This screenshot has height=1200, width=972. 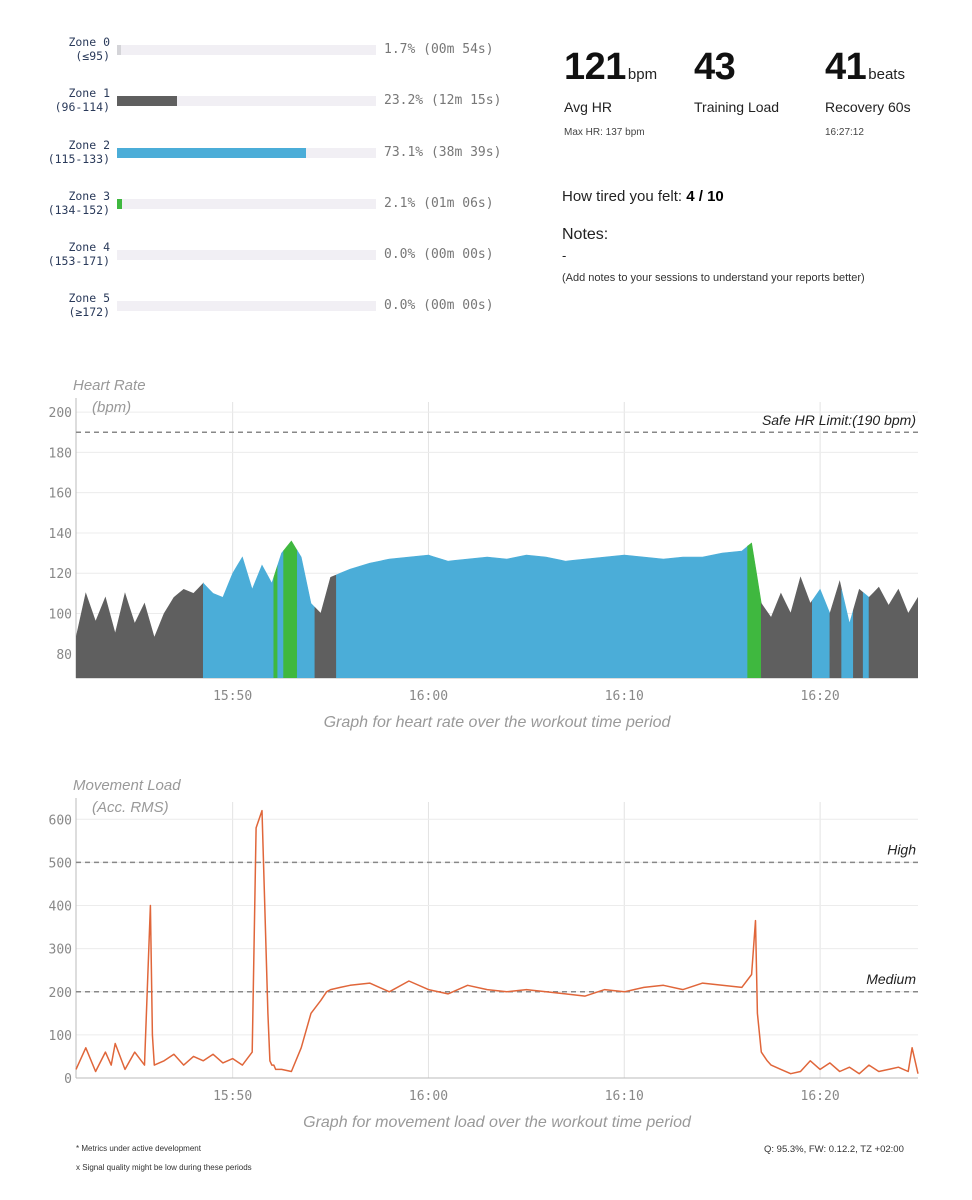 I want to click on zone-row: Zone 0 (≤95) 1.7% (00m 54s), so click(x=270, y=55).